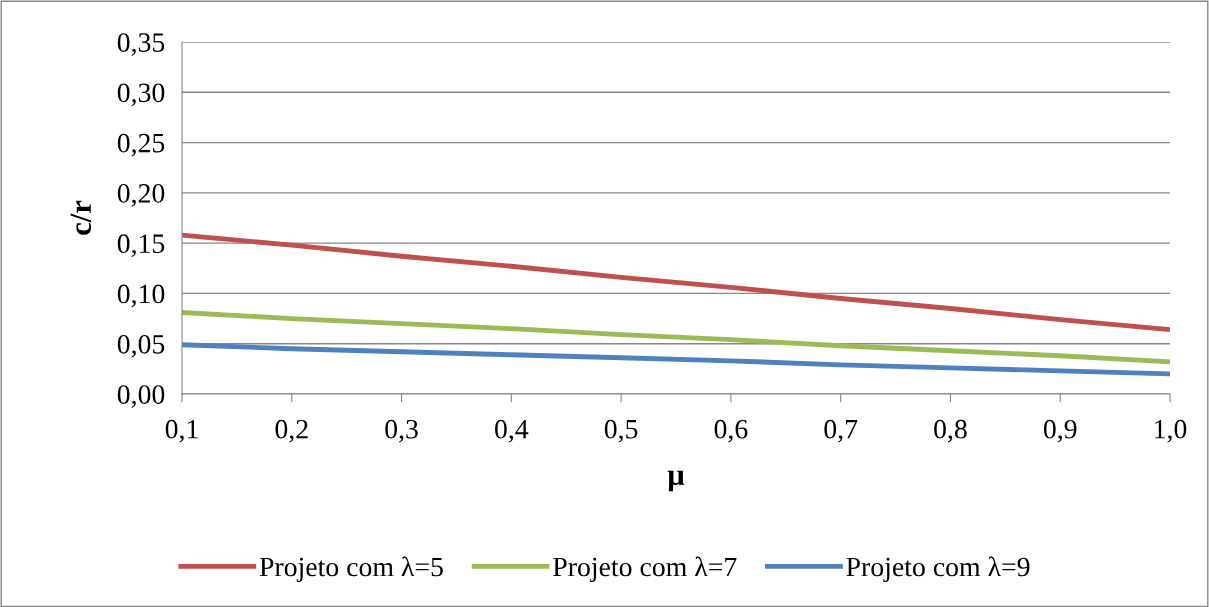 The image size is (1209, 607). I want to click on y-tick-label: 0,35, so click(141, 44).